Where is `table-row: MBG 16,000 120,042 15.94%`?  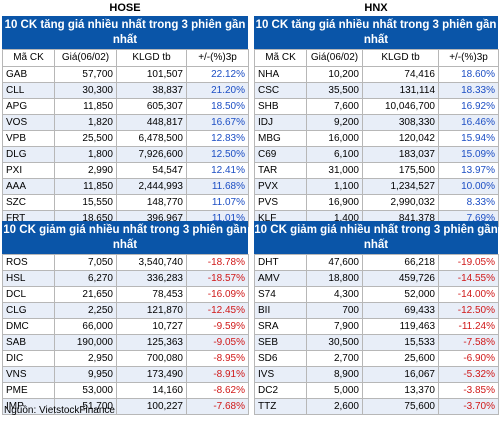
table-row: MBG 16,000 120,042 15.94% is located at coordinates (376, 138).